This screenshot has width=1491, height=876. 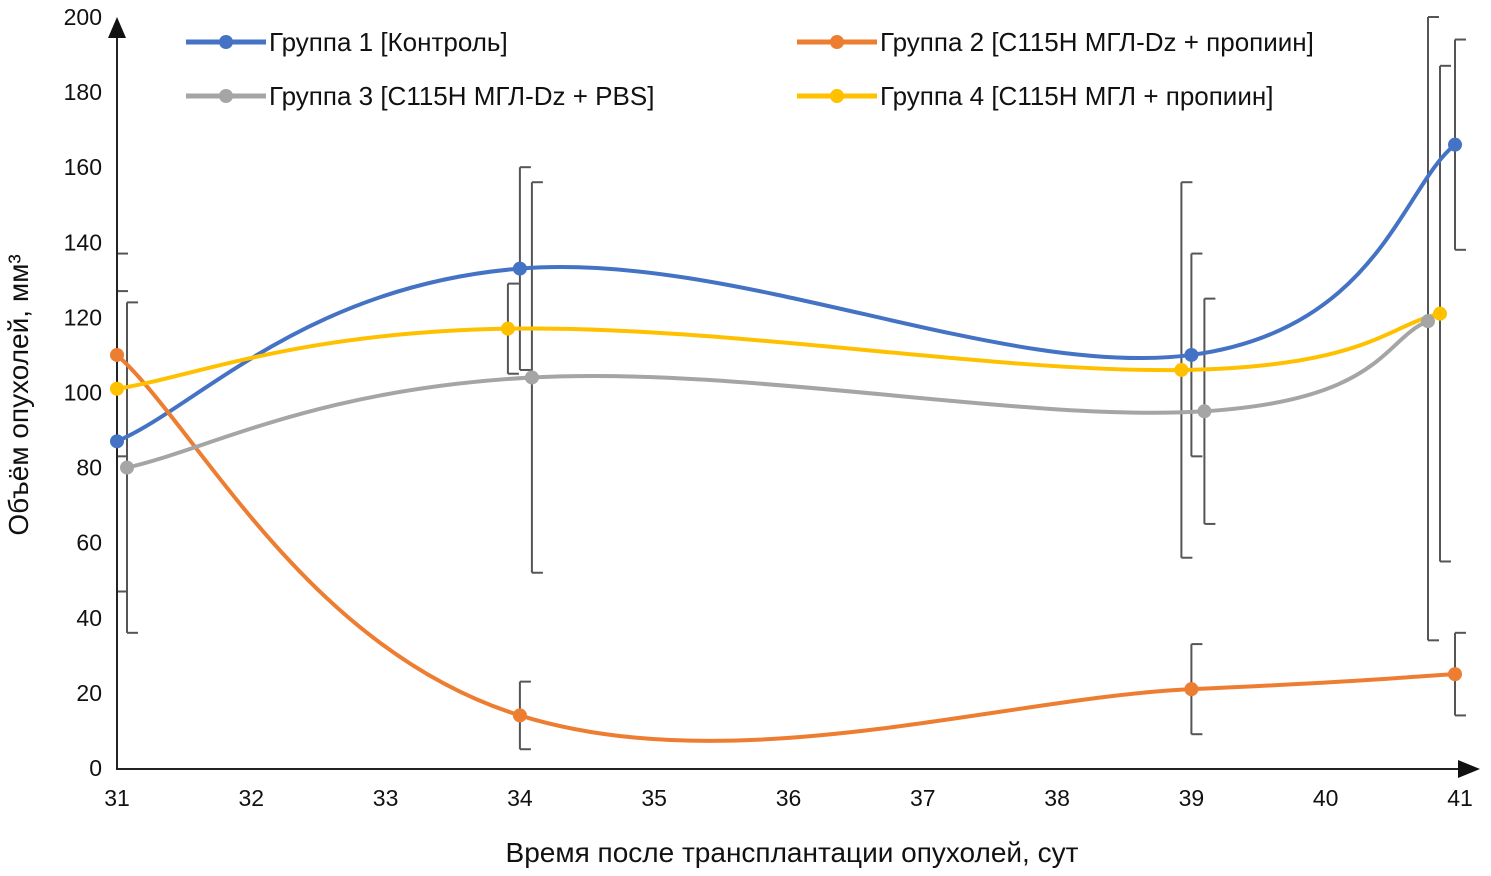 I want to click on legend-label: Группа 4 [С115Н МГЛ + пропиин], so click(x=1076, y=96).